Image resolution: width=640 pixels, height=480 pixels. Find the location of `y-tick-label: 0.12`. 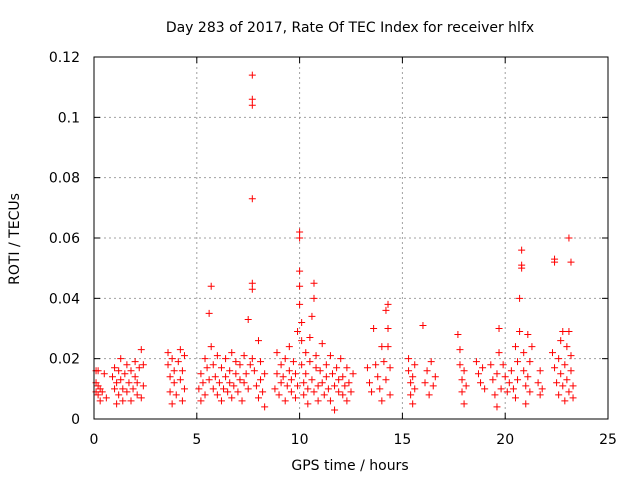

y-tick-label: 0.12 is located at coordinates (64, 58).